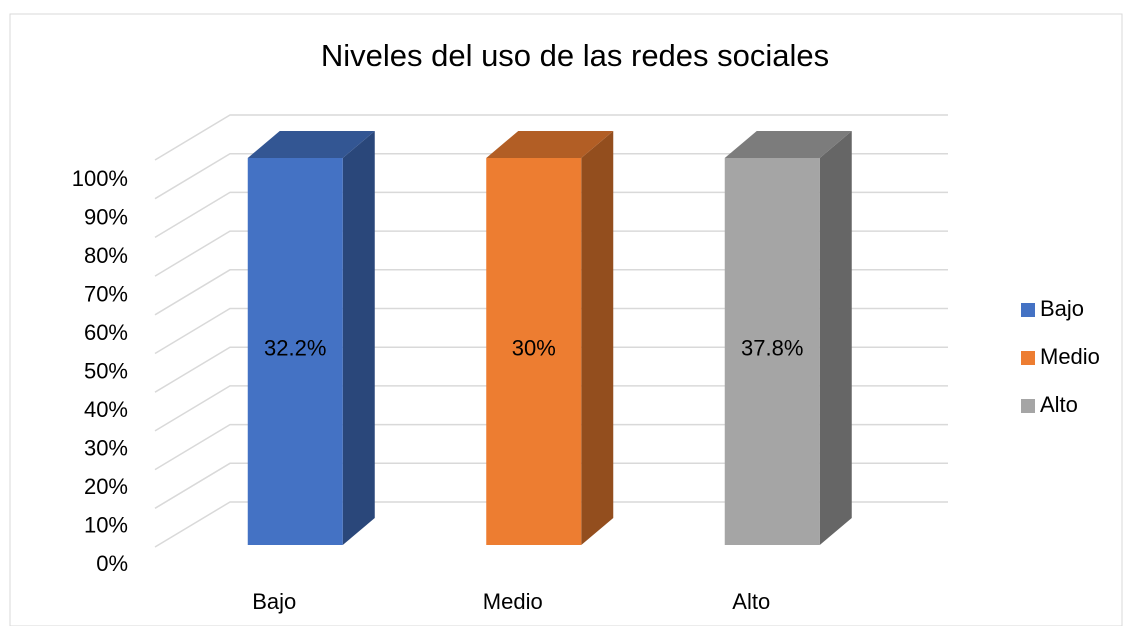 This screenshot has width=1132, height=626. What do you see at coordinates (106, 332) in the screenshot?
I see `y-tick-label: 60%` at bounding box center [106, 332].